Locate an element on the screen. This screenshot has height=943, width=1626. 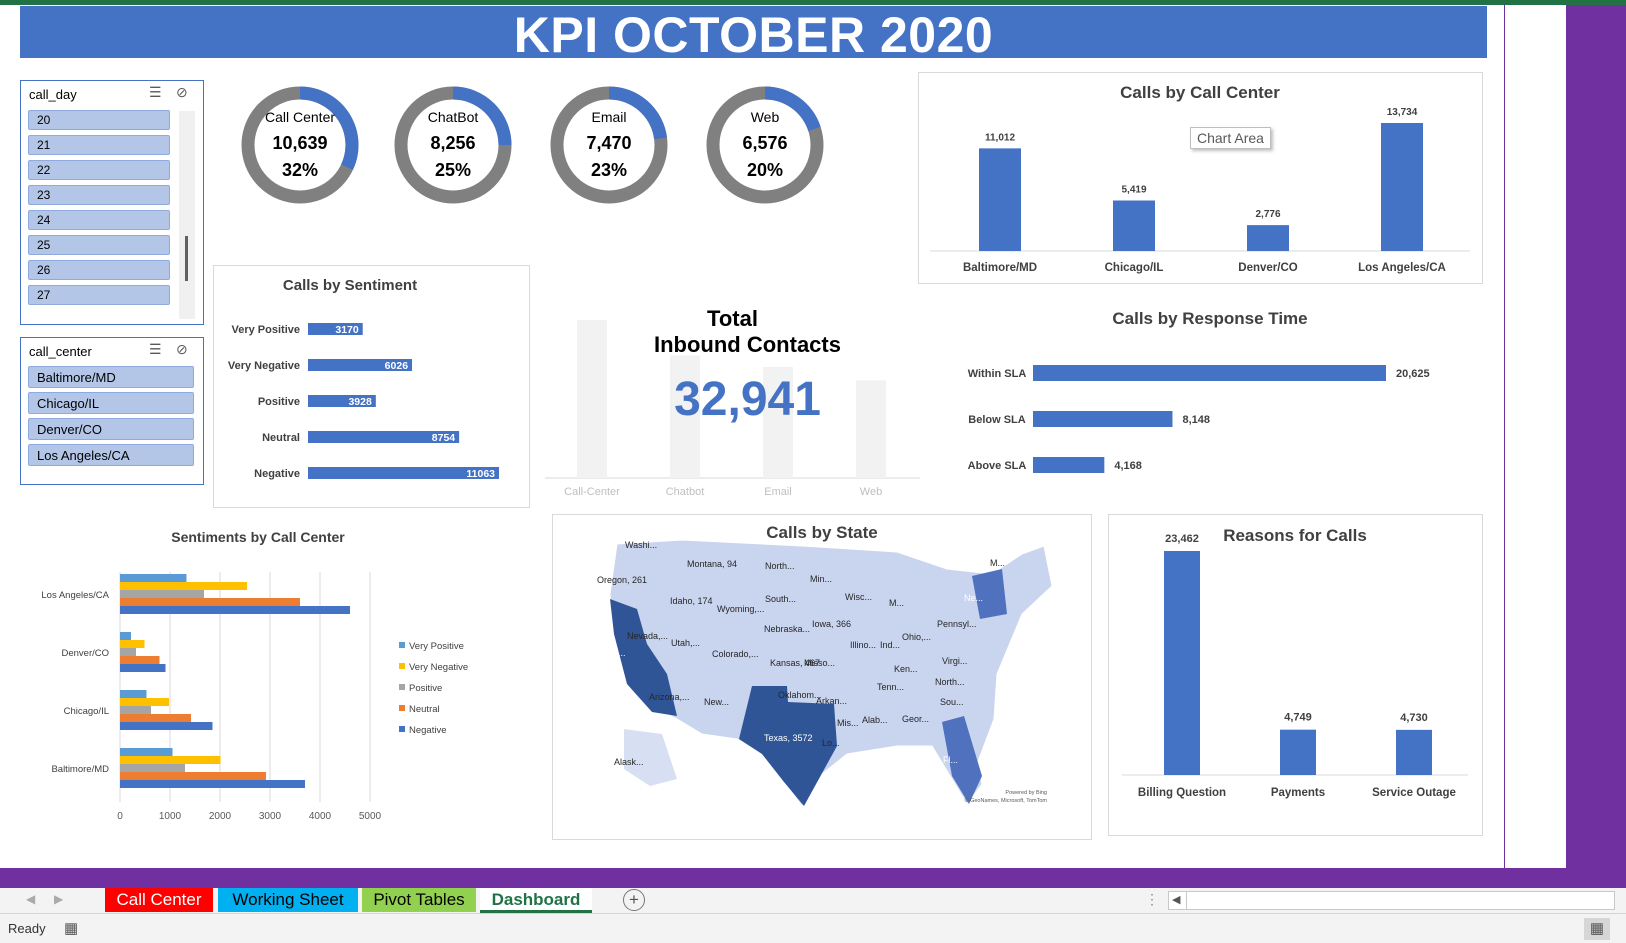
slicer-day-item: 25 is located at coordinates (99, 245).